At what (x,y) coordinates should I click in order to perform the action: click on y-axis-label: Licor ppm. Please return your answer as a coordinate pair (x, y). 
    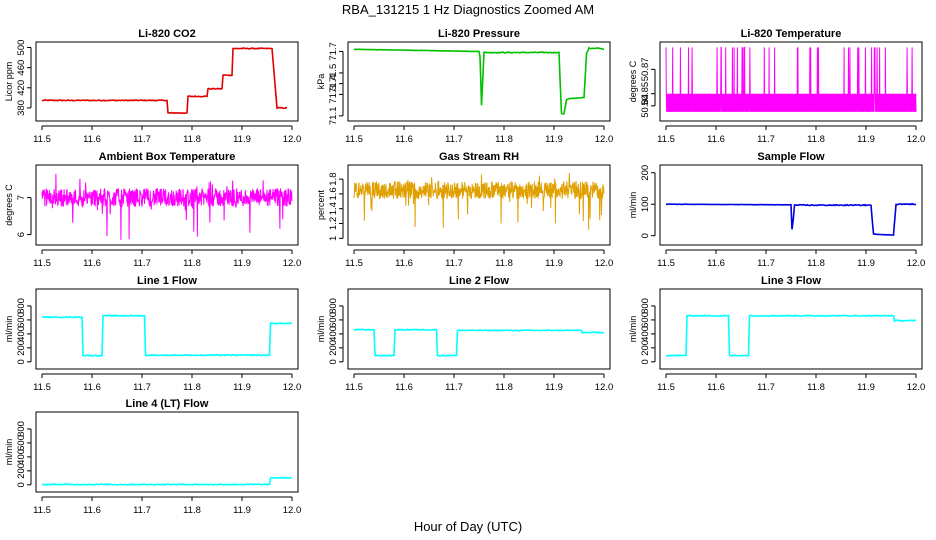
    Looking at the image, I should click on (9, 82).